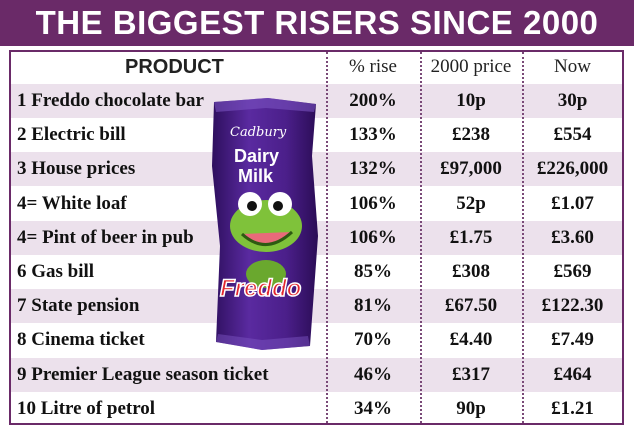 The width and height of the screenshot is (634, 434). What do you see at coordinates (572, 374) in the screenshot?
I see `price-now-cell: £464` at bounding box center [572, 374].